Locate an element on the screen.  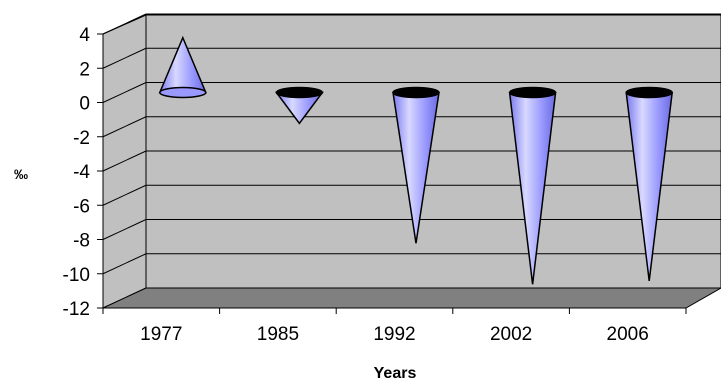
x-axis-title: Years is located at coordinates (395, 373).